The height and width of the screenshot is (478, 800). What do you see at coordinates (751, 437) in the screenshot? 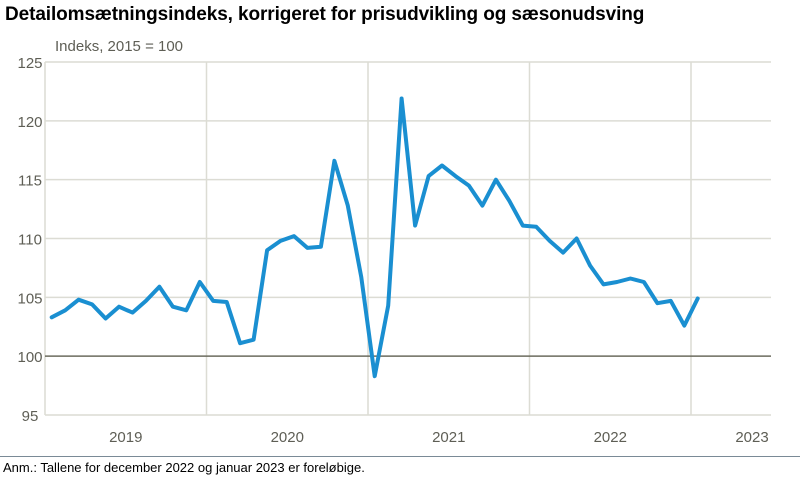
I see `x-tick-label: 2023` at bounding box center [751, 437].